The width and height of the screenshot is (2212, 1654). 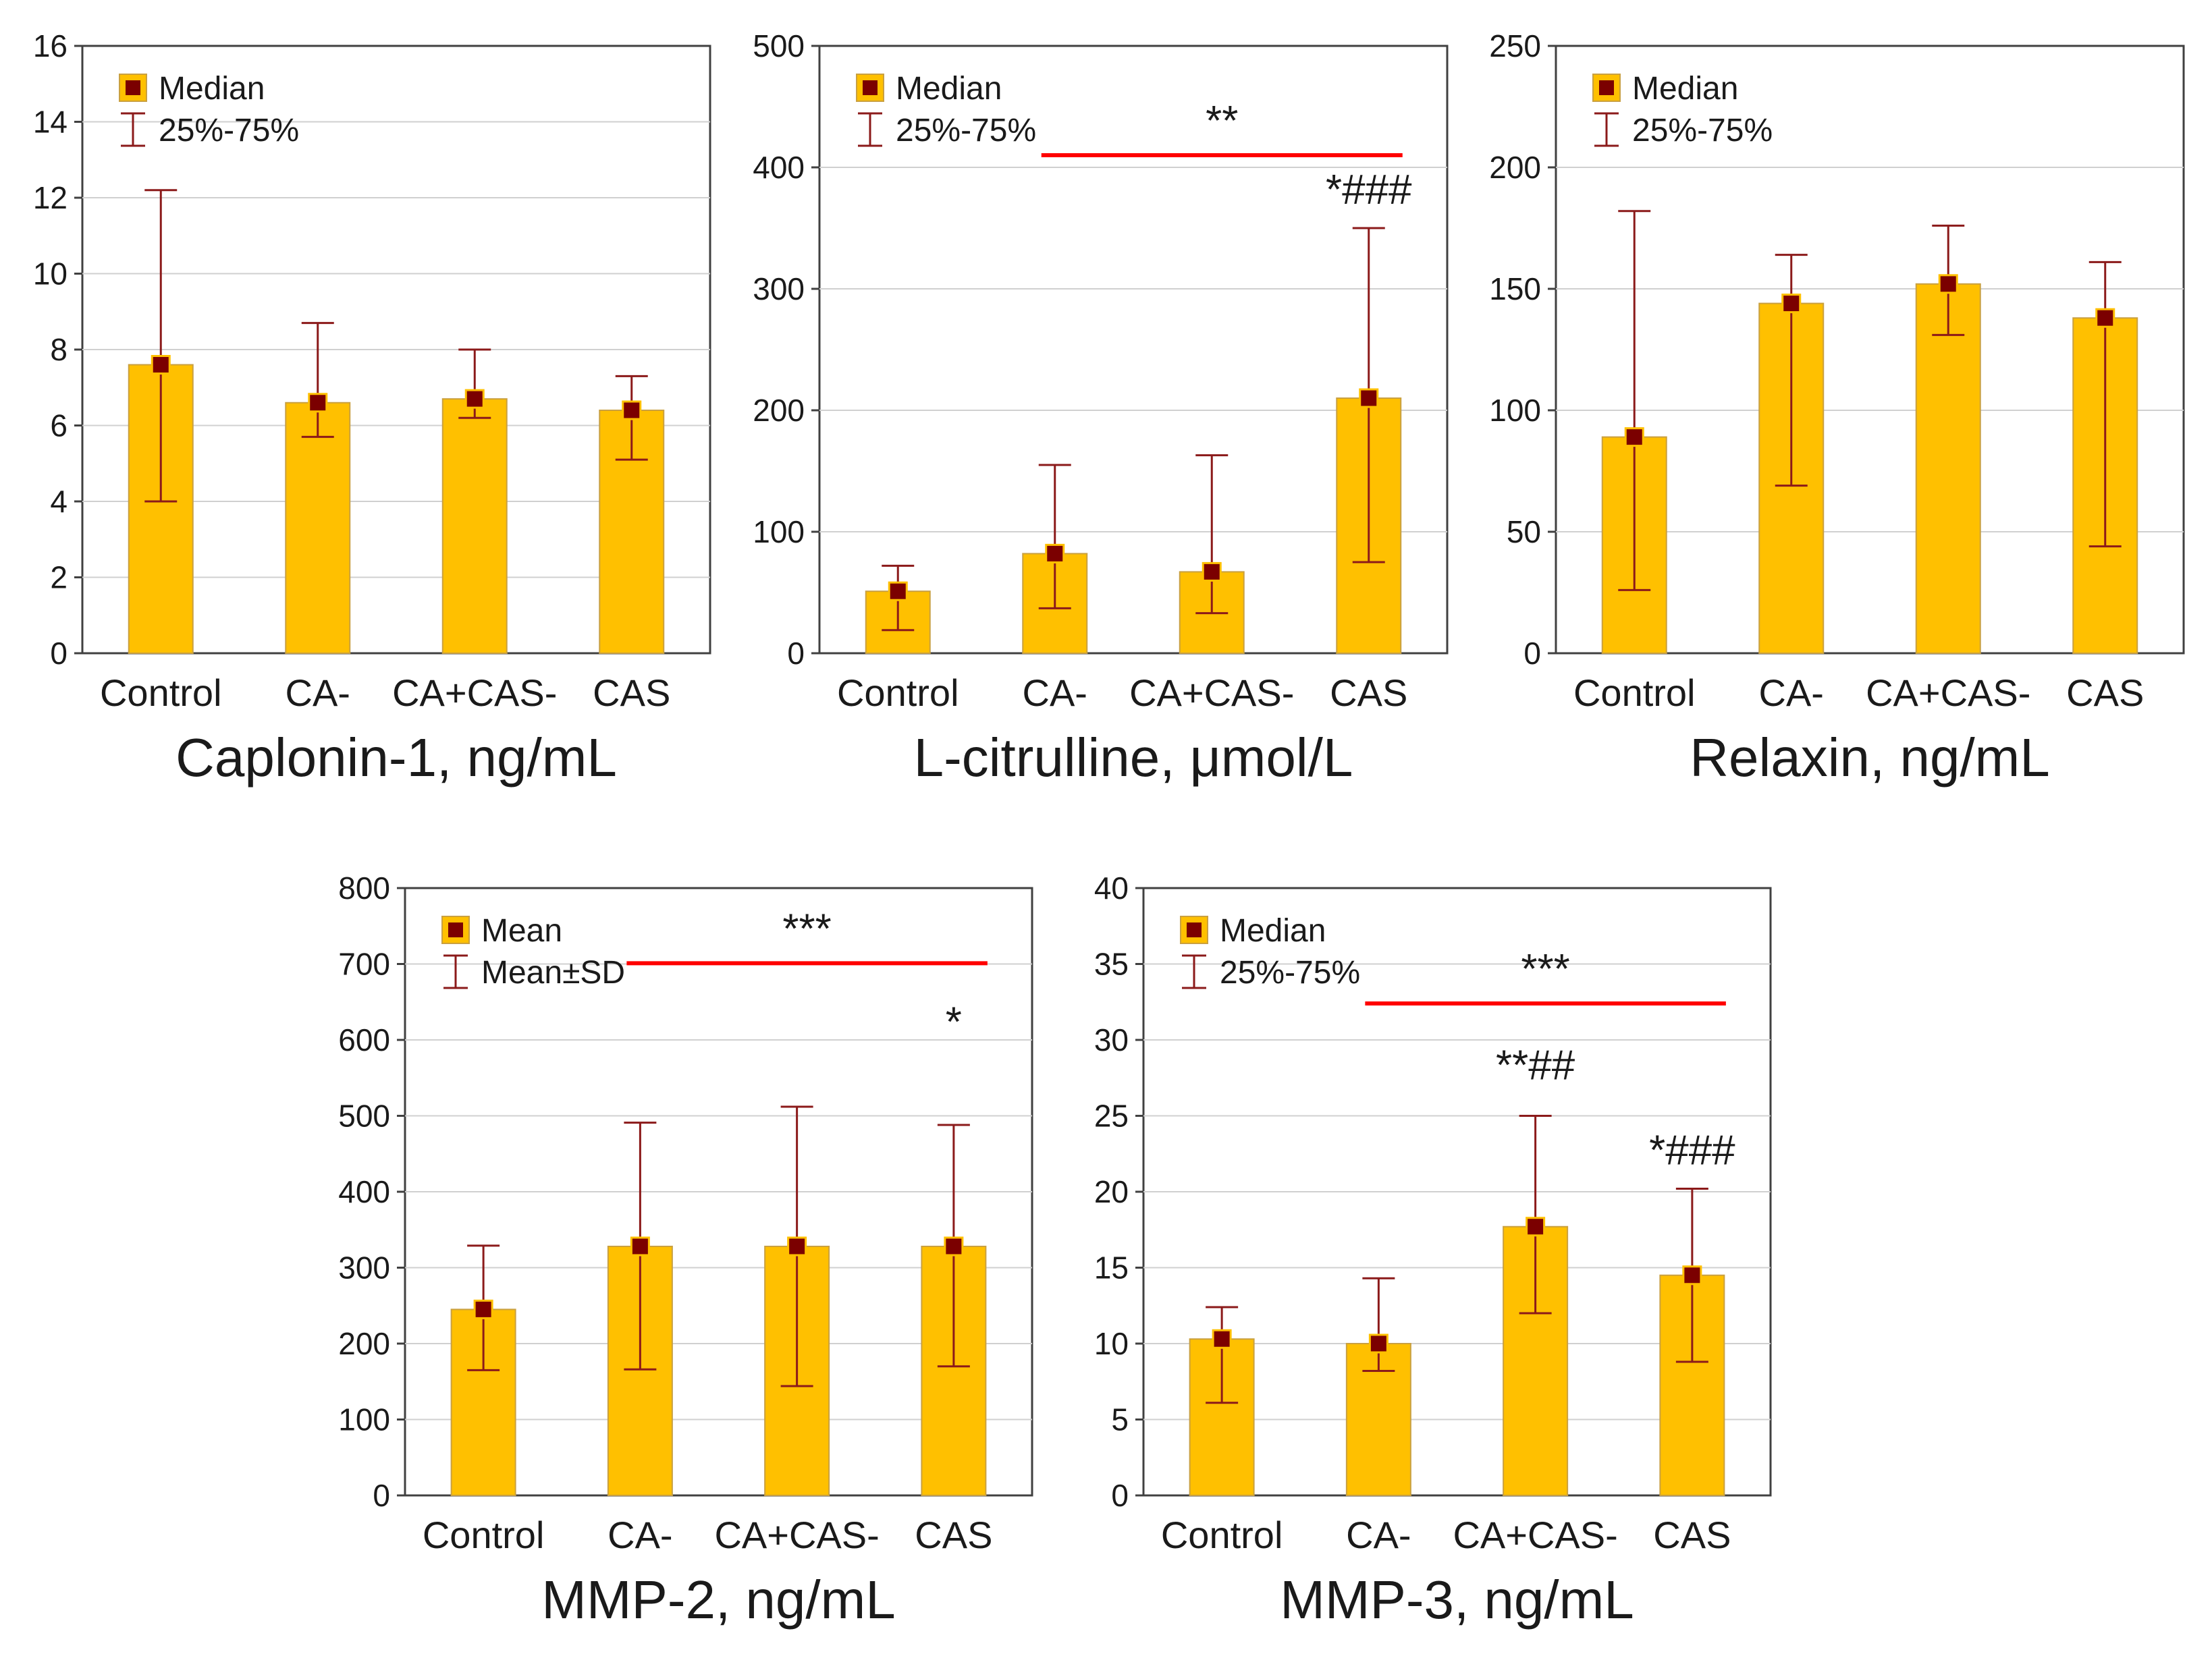 I want to click on y-tick-label: 12, so click(x=50, y=197).